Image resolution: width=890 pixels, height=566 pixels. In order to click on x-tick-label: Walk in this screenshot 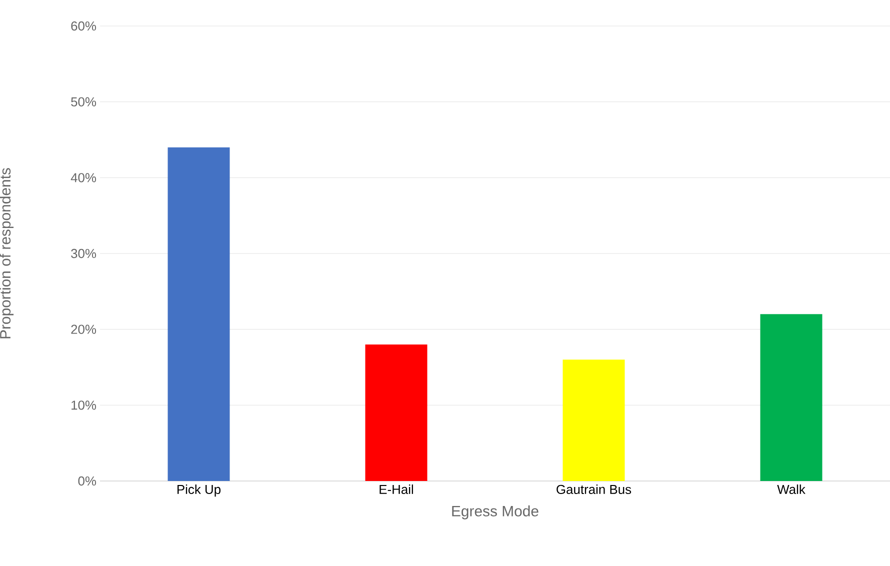, I will do `click(791, 489)`.